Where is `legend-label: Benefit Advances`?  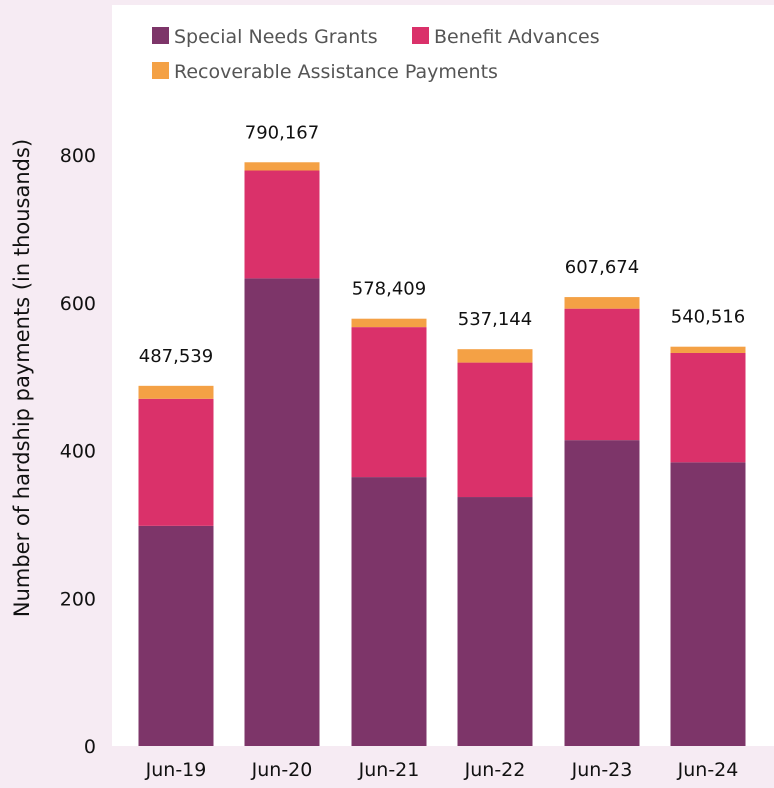 legend-label: Benefit Advances is located at coordinates (517, 37).